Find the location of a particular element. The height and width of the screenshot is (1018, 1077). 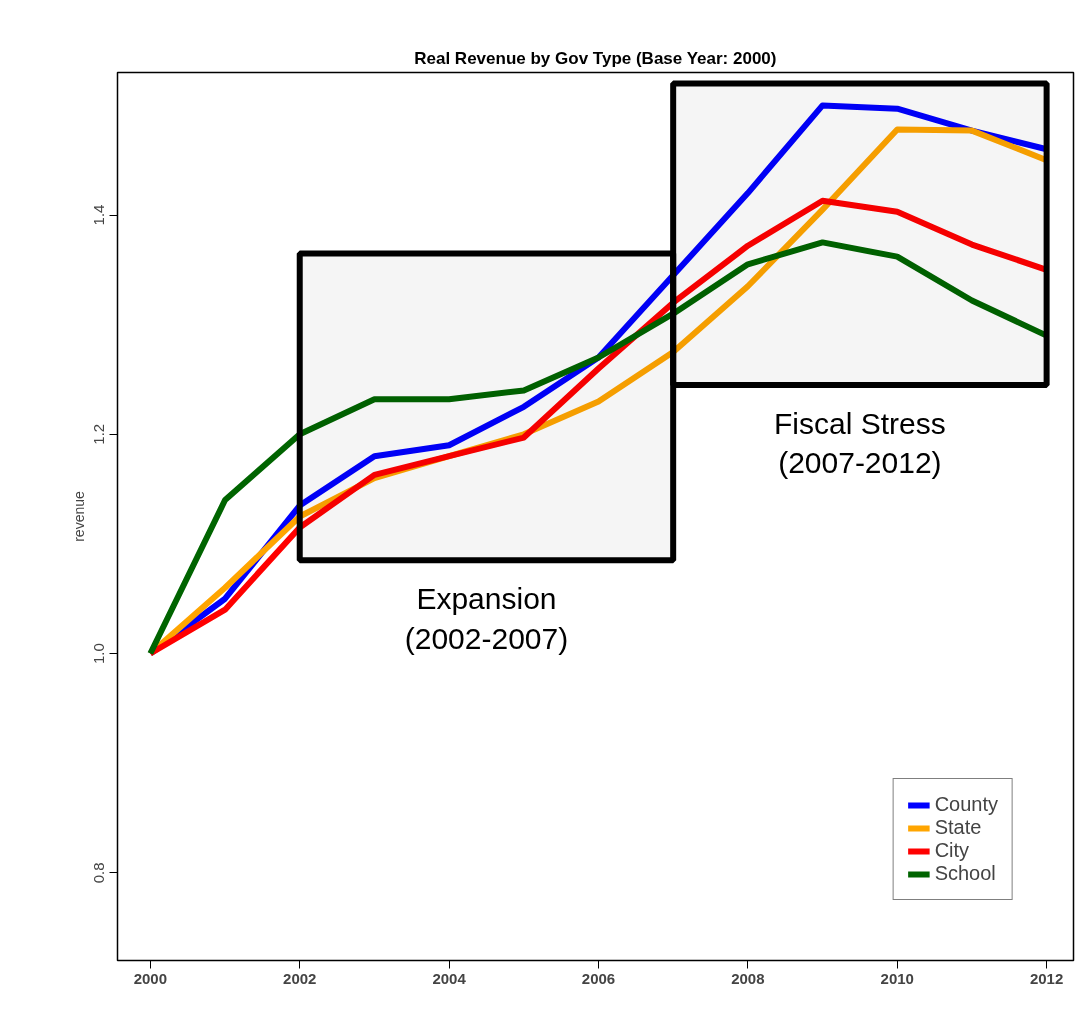

band-label: Expansion (2002-2007) is located at coordinates (486, 618).